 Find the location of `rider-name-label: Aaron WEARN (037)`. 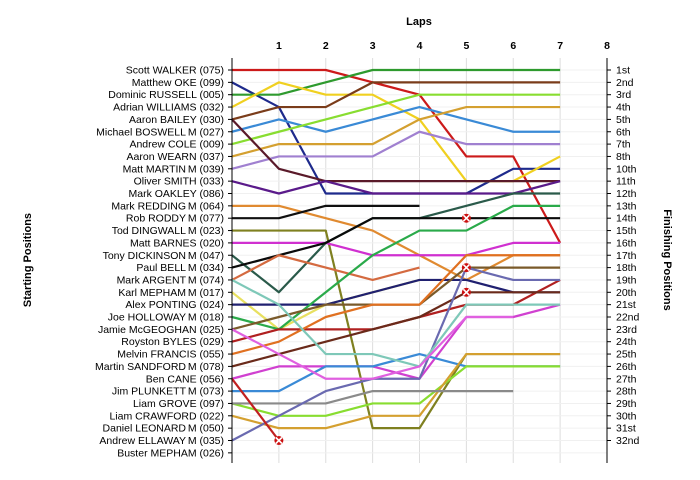

rider-name-label: Aaron WEARN (037) is located at coordinates (175, 157).